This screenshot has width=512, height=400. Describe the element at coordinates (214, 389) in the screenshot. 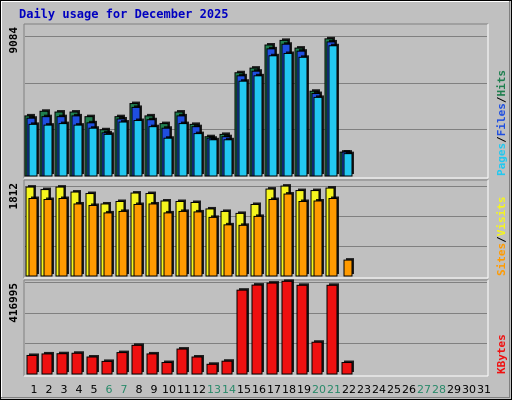

I see `day-label-13: 13` at that location.